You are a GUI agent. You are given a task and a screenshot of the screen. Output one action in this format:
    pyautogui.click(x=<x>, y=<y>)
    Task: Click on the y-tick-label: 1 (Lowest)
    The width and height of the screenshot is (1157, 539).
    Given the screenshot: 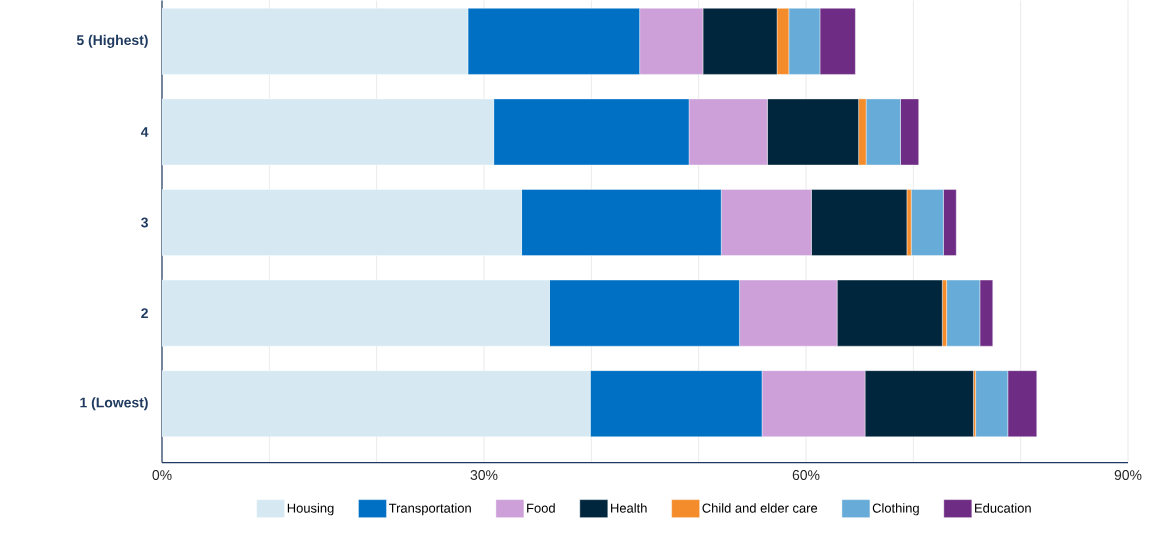 What is the action you would take?
    pyautogui.click(x=114, y=404)
    